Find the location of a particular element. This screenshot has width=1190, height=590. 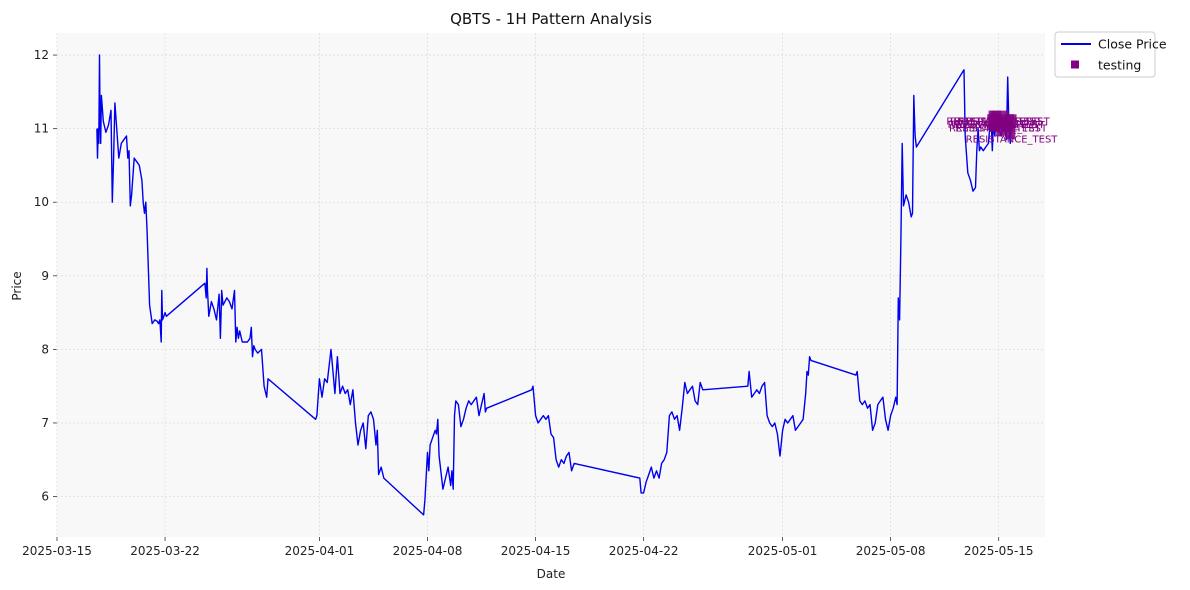

x-tick-label: 2025-04-22 is located at coordinates (644, 551).